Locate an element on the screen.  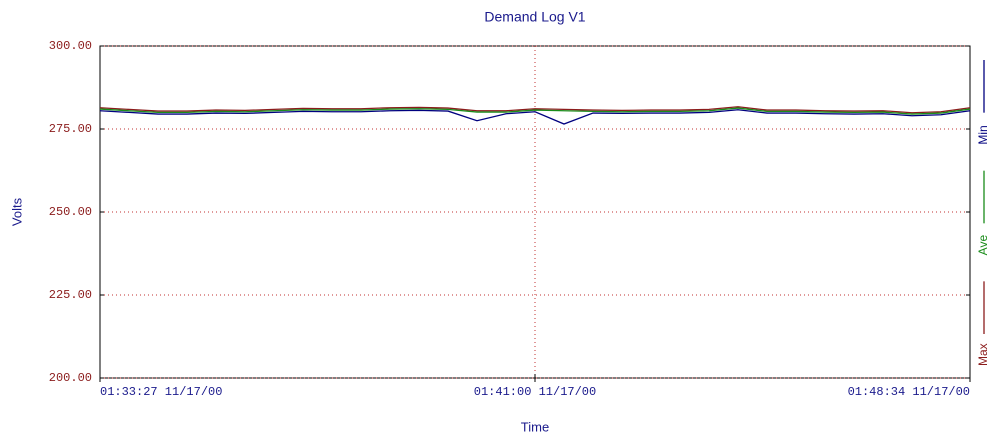
x-tick-label: 01:48:34 11/17/00 is located at coordinates (909, 392).